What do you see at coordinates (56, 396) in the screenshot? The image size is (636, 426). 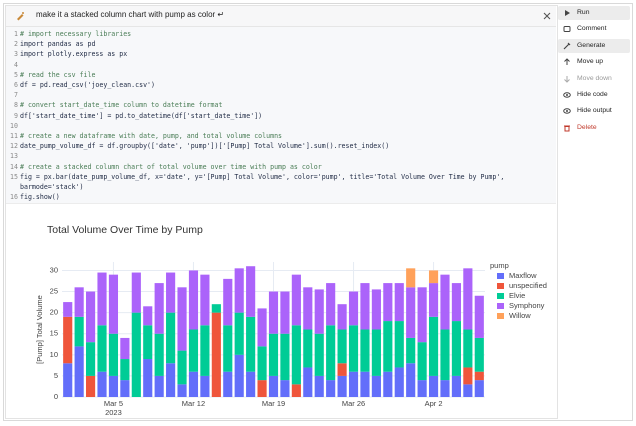 I see `y-tick-label: 0` at bounding box center [56, 396].